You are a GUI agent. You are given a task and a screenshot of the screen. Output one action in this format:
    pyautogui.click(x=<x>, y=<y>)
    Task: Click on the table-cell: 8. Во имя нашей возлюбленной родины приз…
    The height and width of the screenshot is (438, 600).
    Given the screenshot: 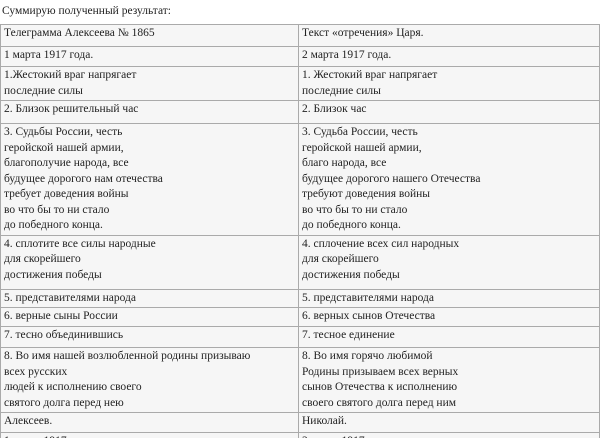 What is the action you would take?
    pyautogui.click(x=149, y=380)
    